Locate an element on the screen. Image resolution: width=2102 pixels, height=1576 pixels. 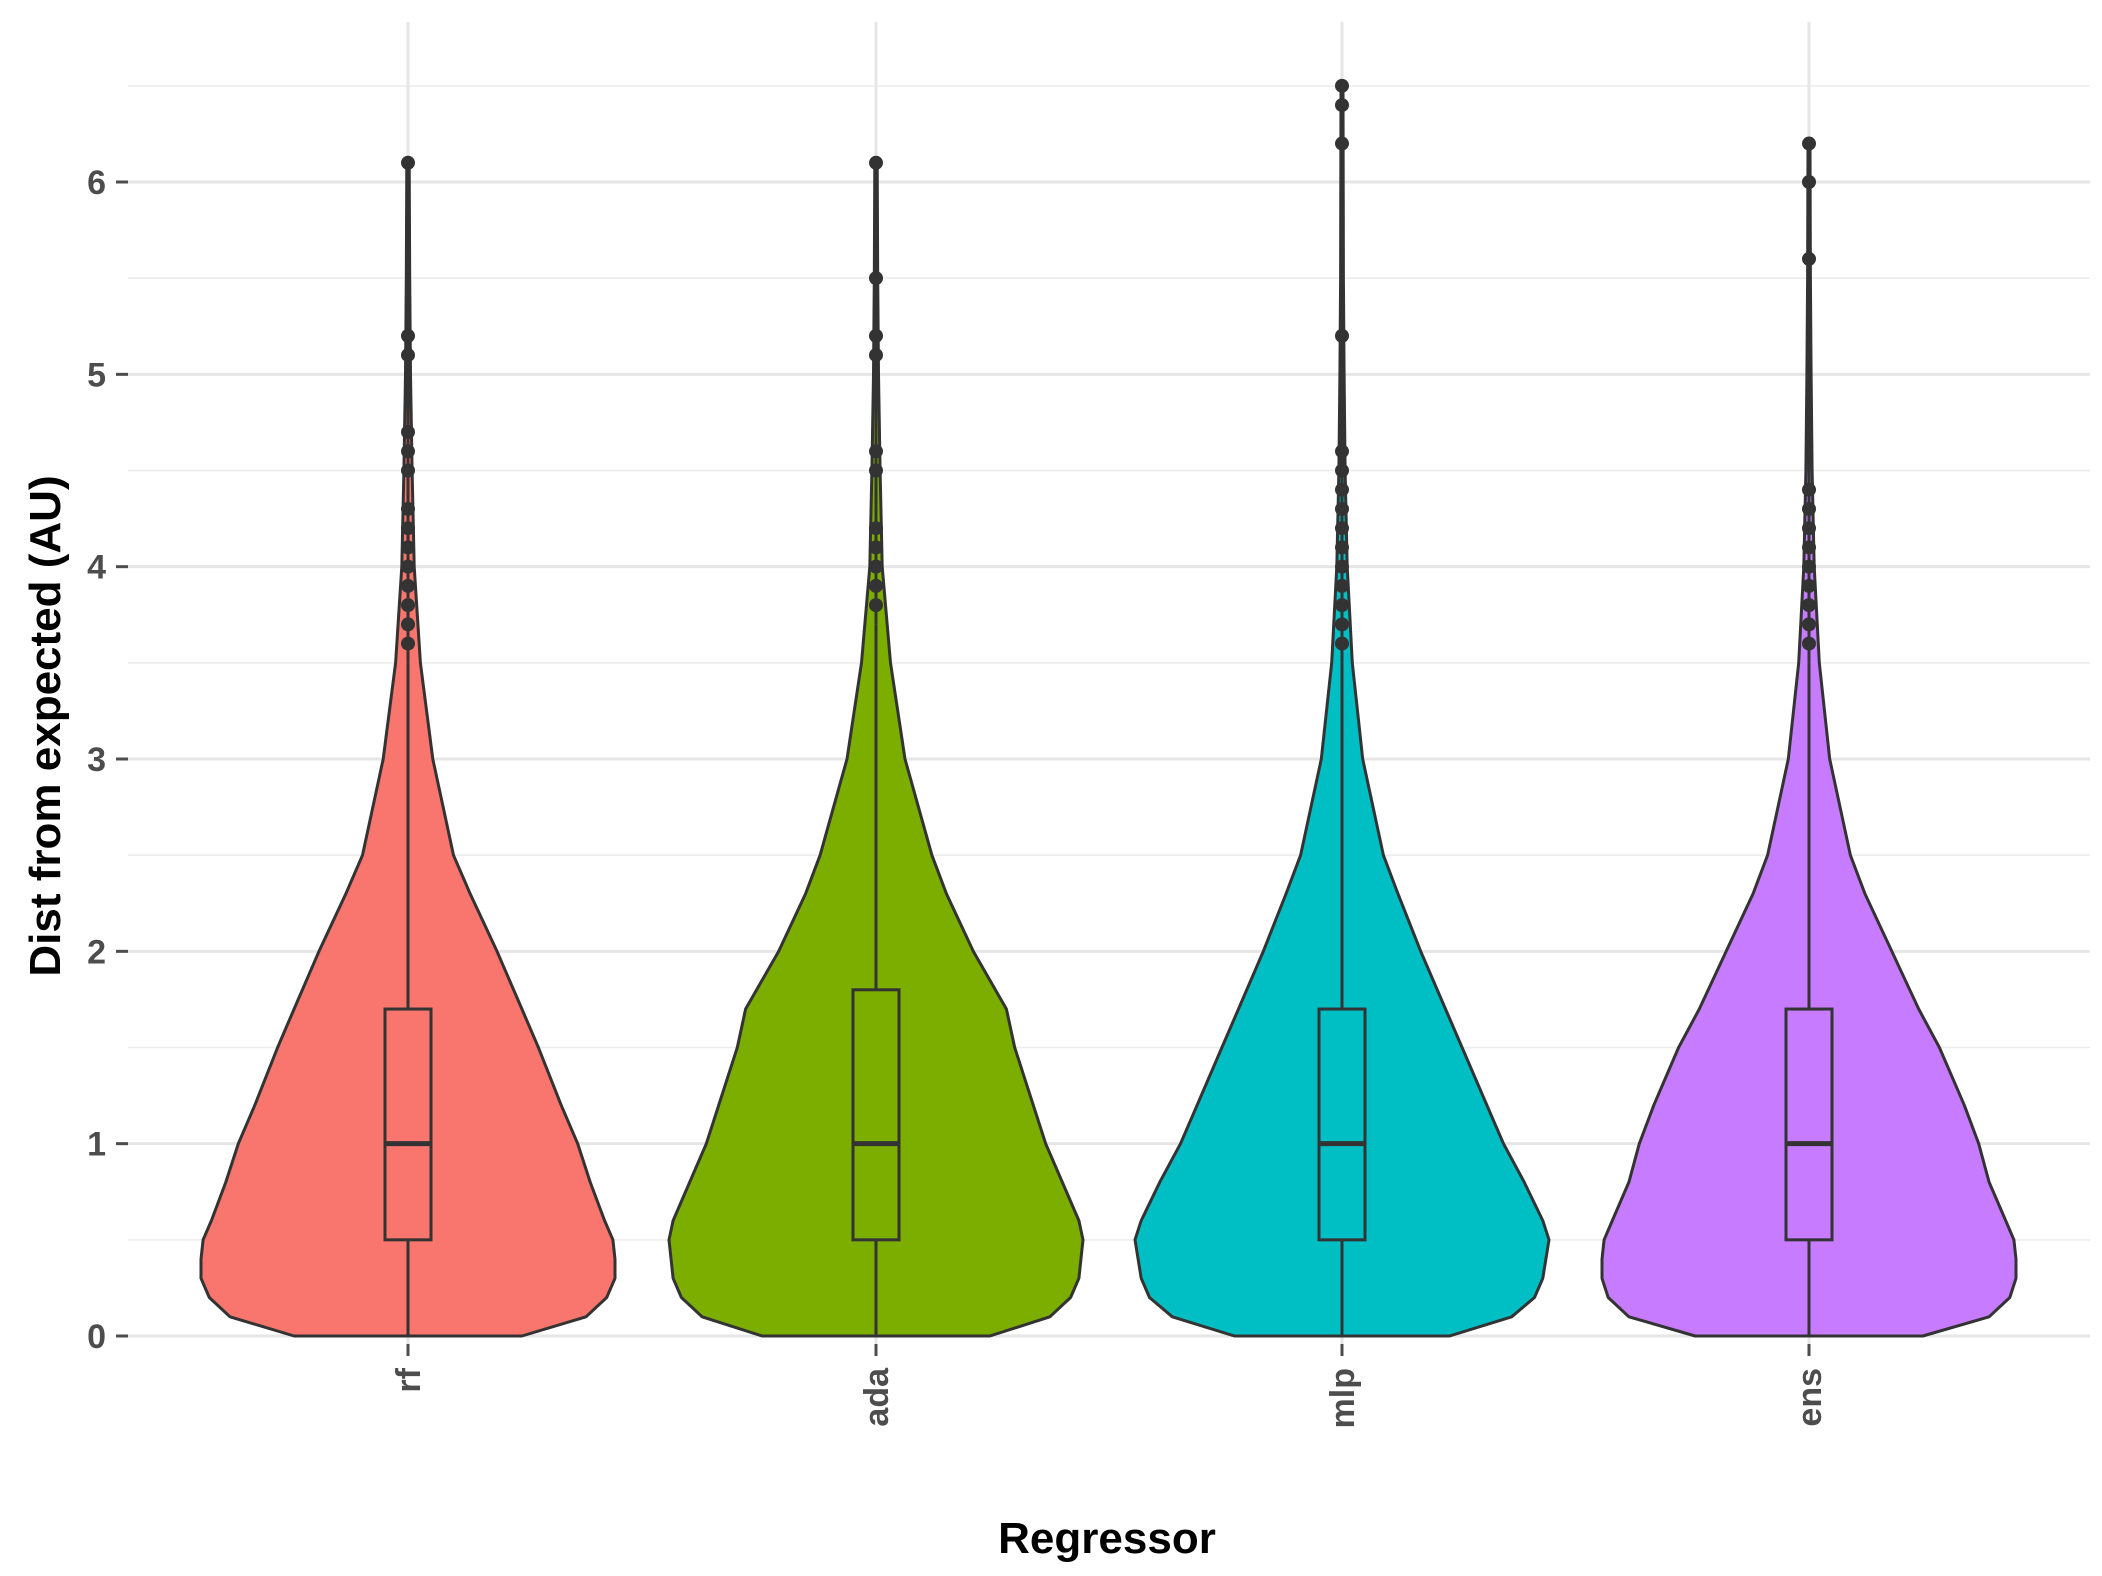
box-ada is located at coordinates (876, 1115).